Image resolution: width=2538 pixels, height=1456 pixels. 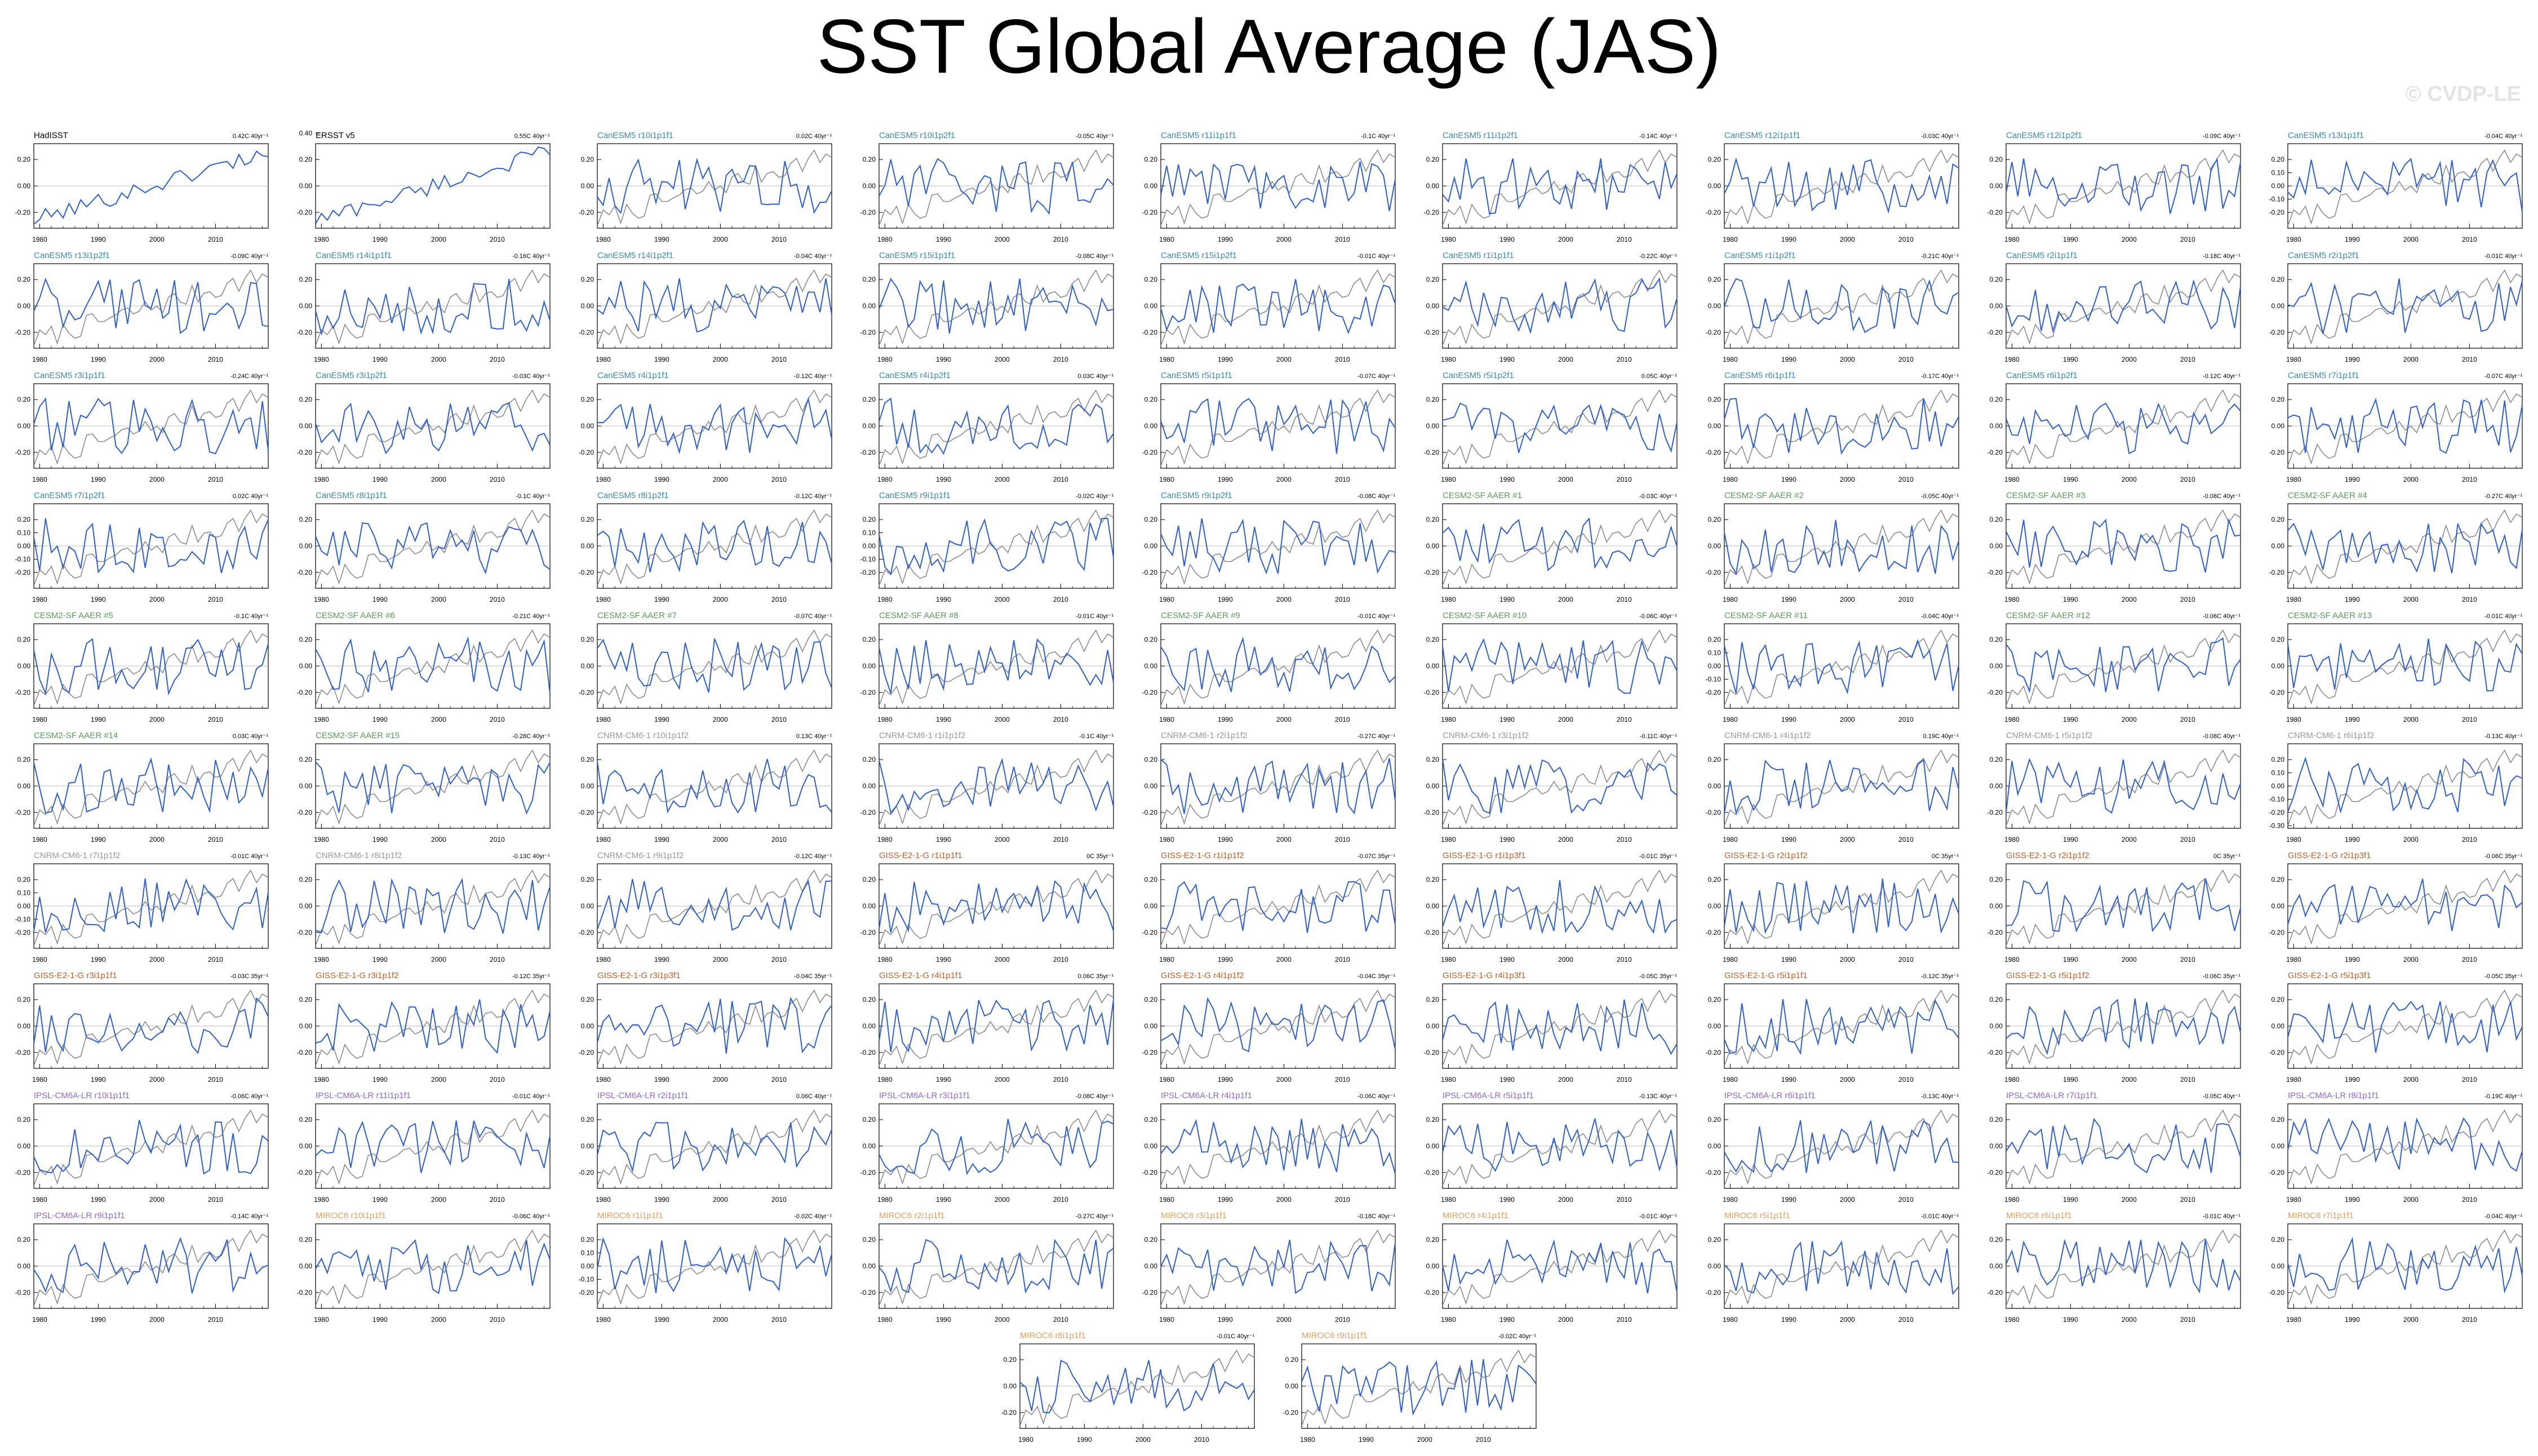 What do you see at coordinates (69, 375) in the screenshot?
I see `panel-title: CanESM5 r3i1p1f1` at bounding box center [69, 375].